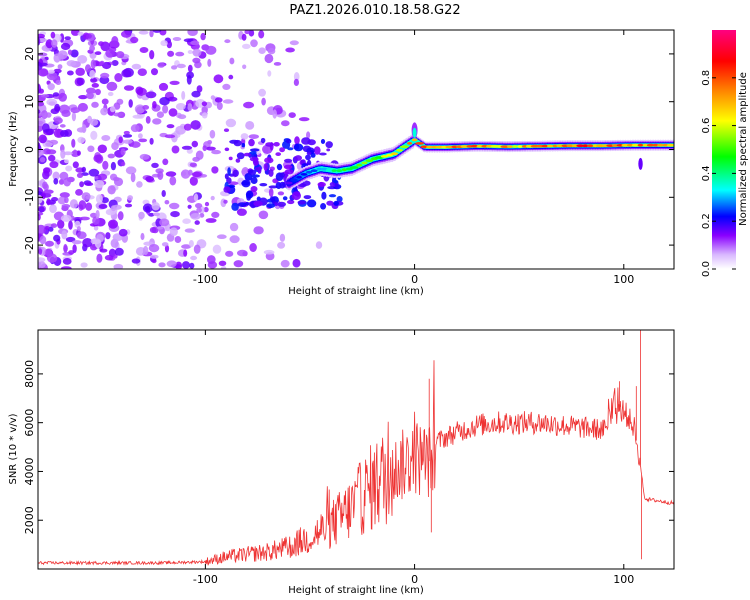  What do you see at coordinates (414, 279) in the screenshot?
I see `x-tick-label: 0` at bounding box center [414, 279].